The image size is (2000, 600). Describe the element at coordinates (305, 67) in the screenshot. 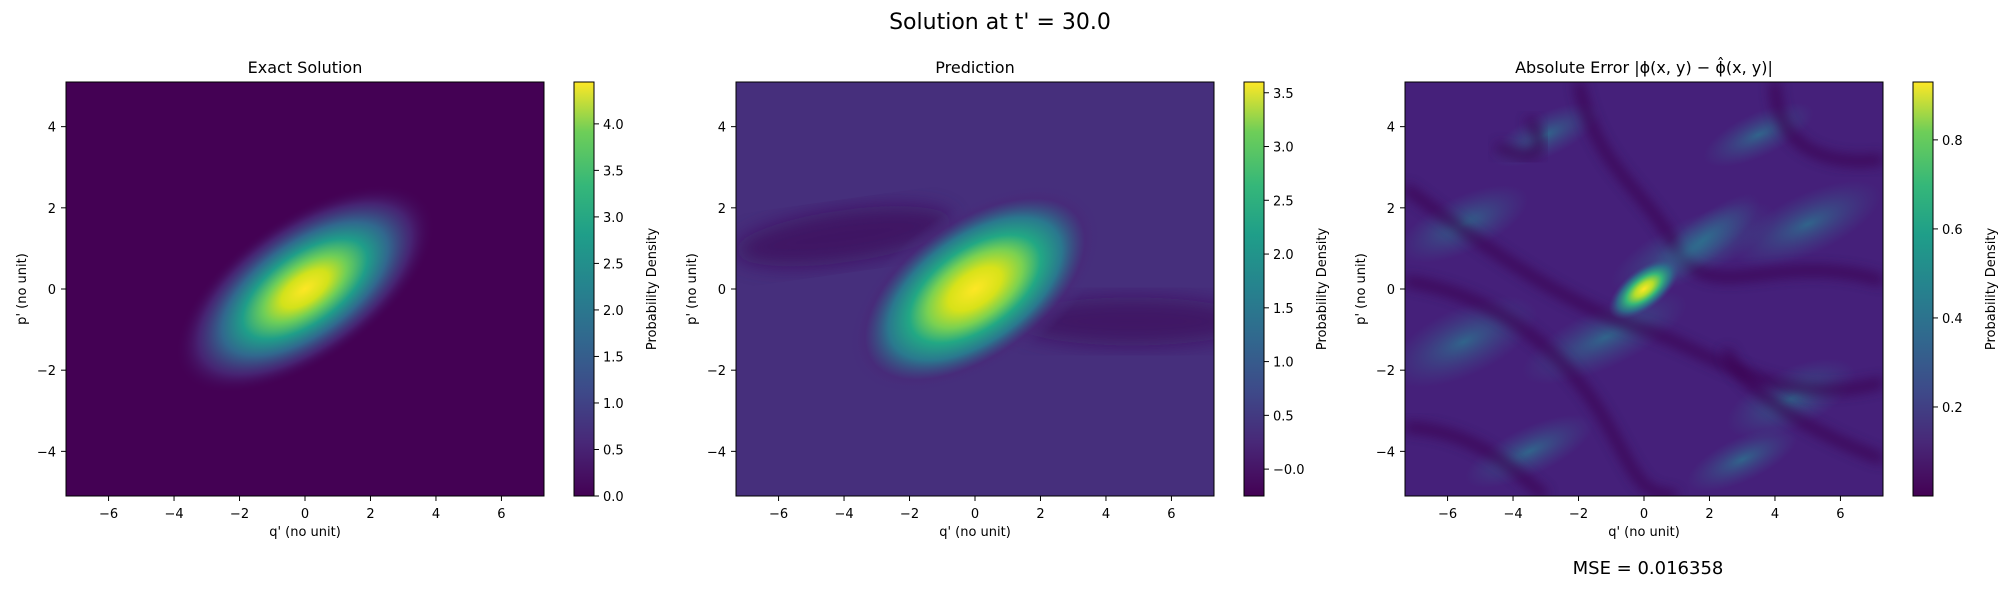

I see `panel-title: Exact Solution` at that location.